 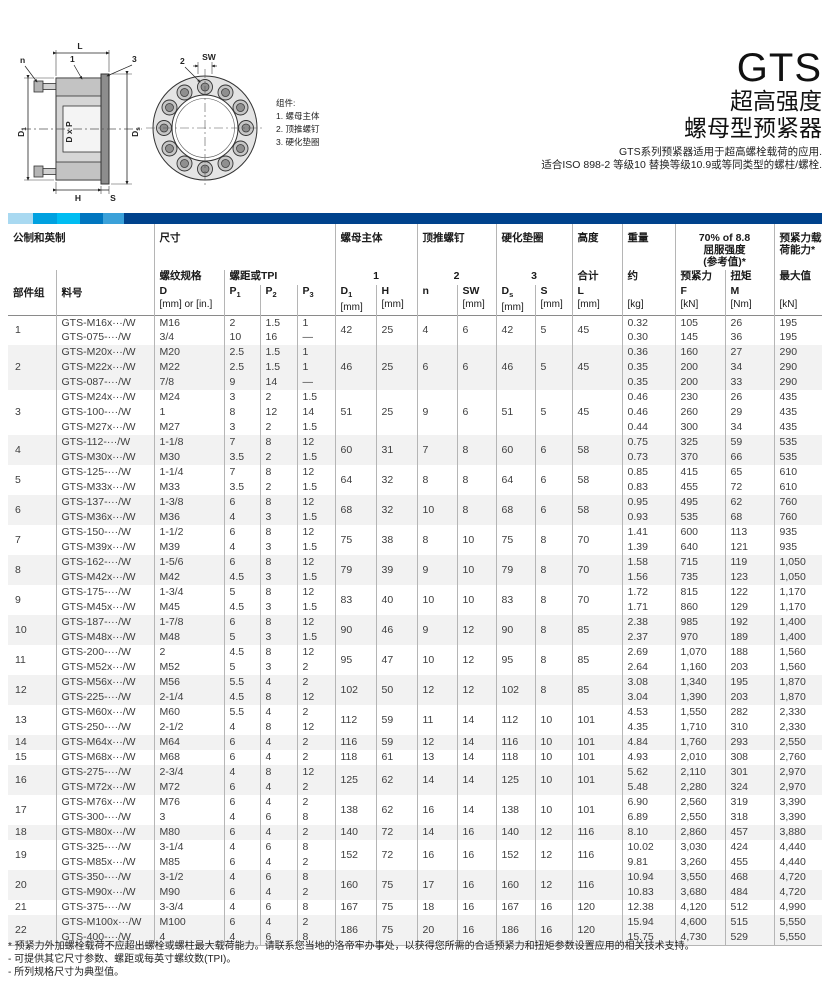 What do you see at coordinates (699, 397) in the screenshot?
I see `cell-preload-f: 230` at bounding box center [699, 397].